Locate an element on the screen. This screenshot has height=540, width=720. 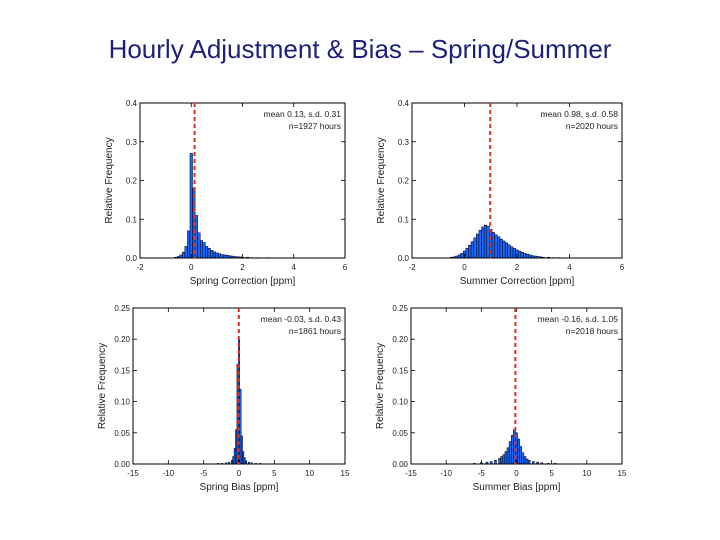
x-tick-label: 15 is located at coordinates (622, 473).